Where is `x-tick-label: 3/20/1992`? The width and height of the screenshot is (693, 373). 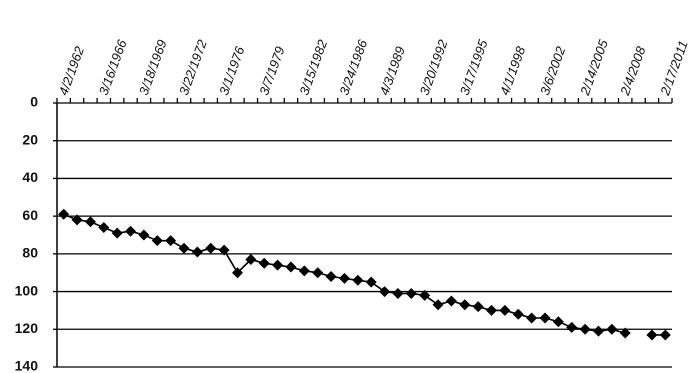
x-tick-label: 3/20/1992 is located at coordinates (434, 67).